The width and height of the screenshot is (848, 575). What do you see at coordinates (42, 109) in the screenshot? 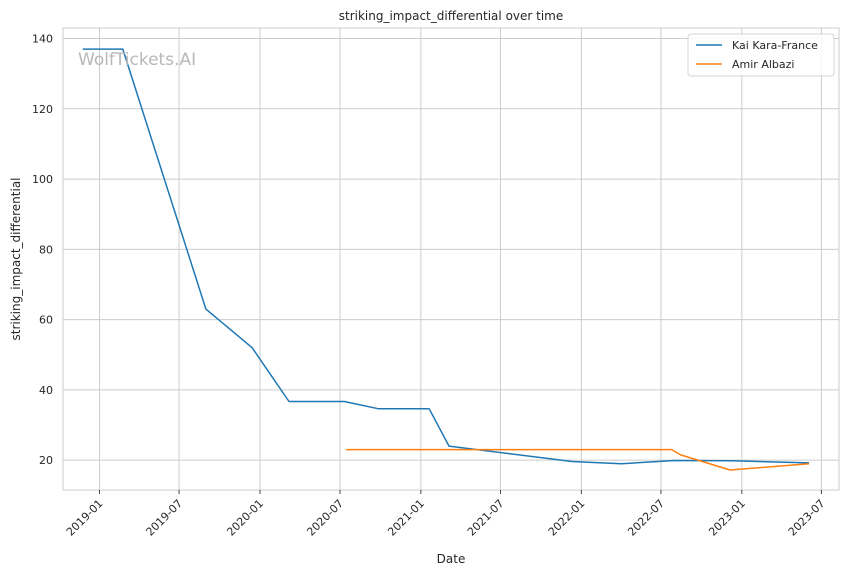
I see `y-tick-label: 120` at bounding box center [42, 109].